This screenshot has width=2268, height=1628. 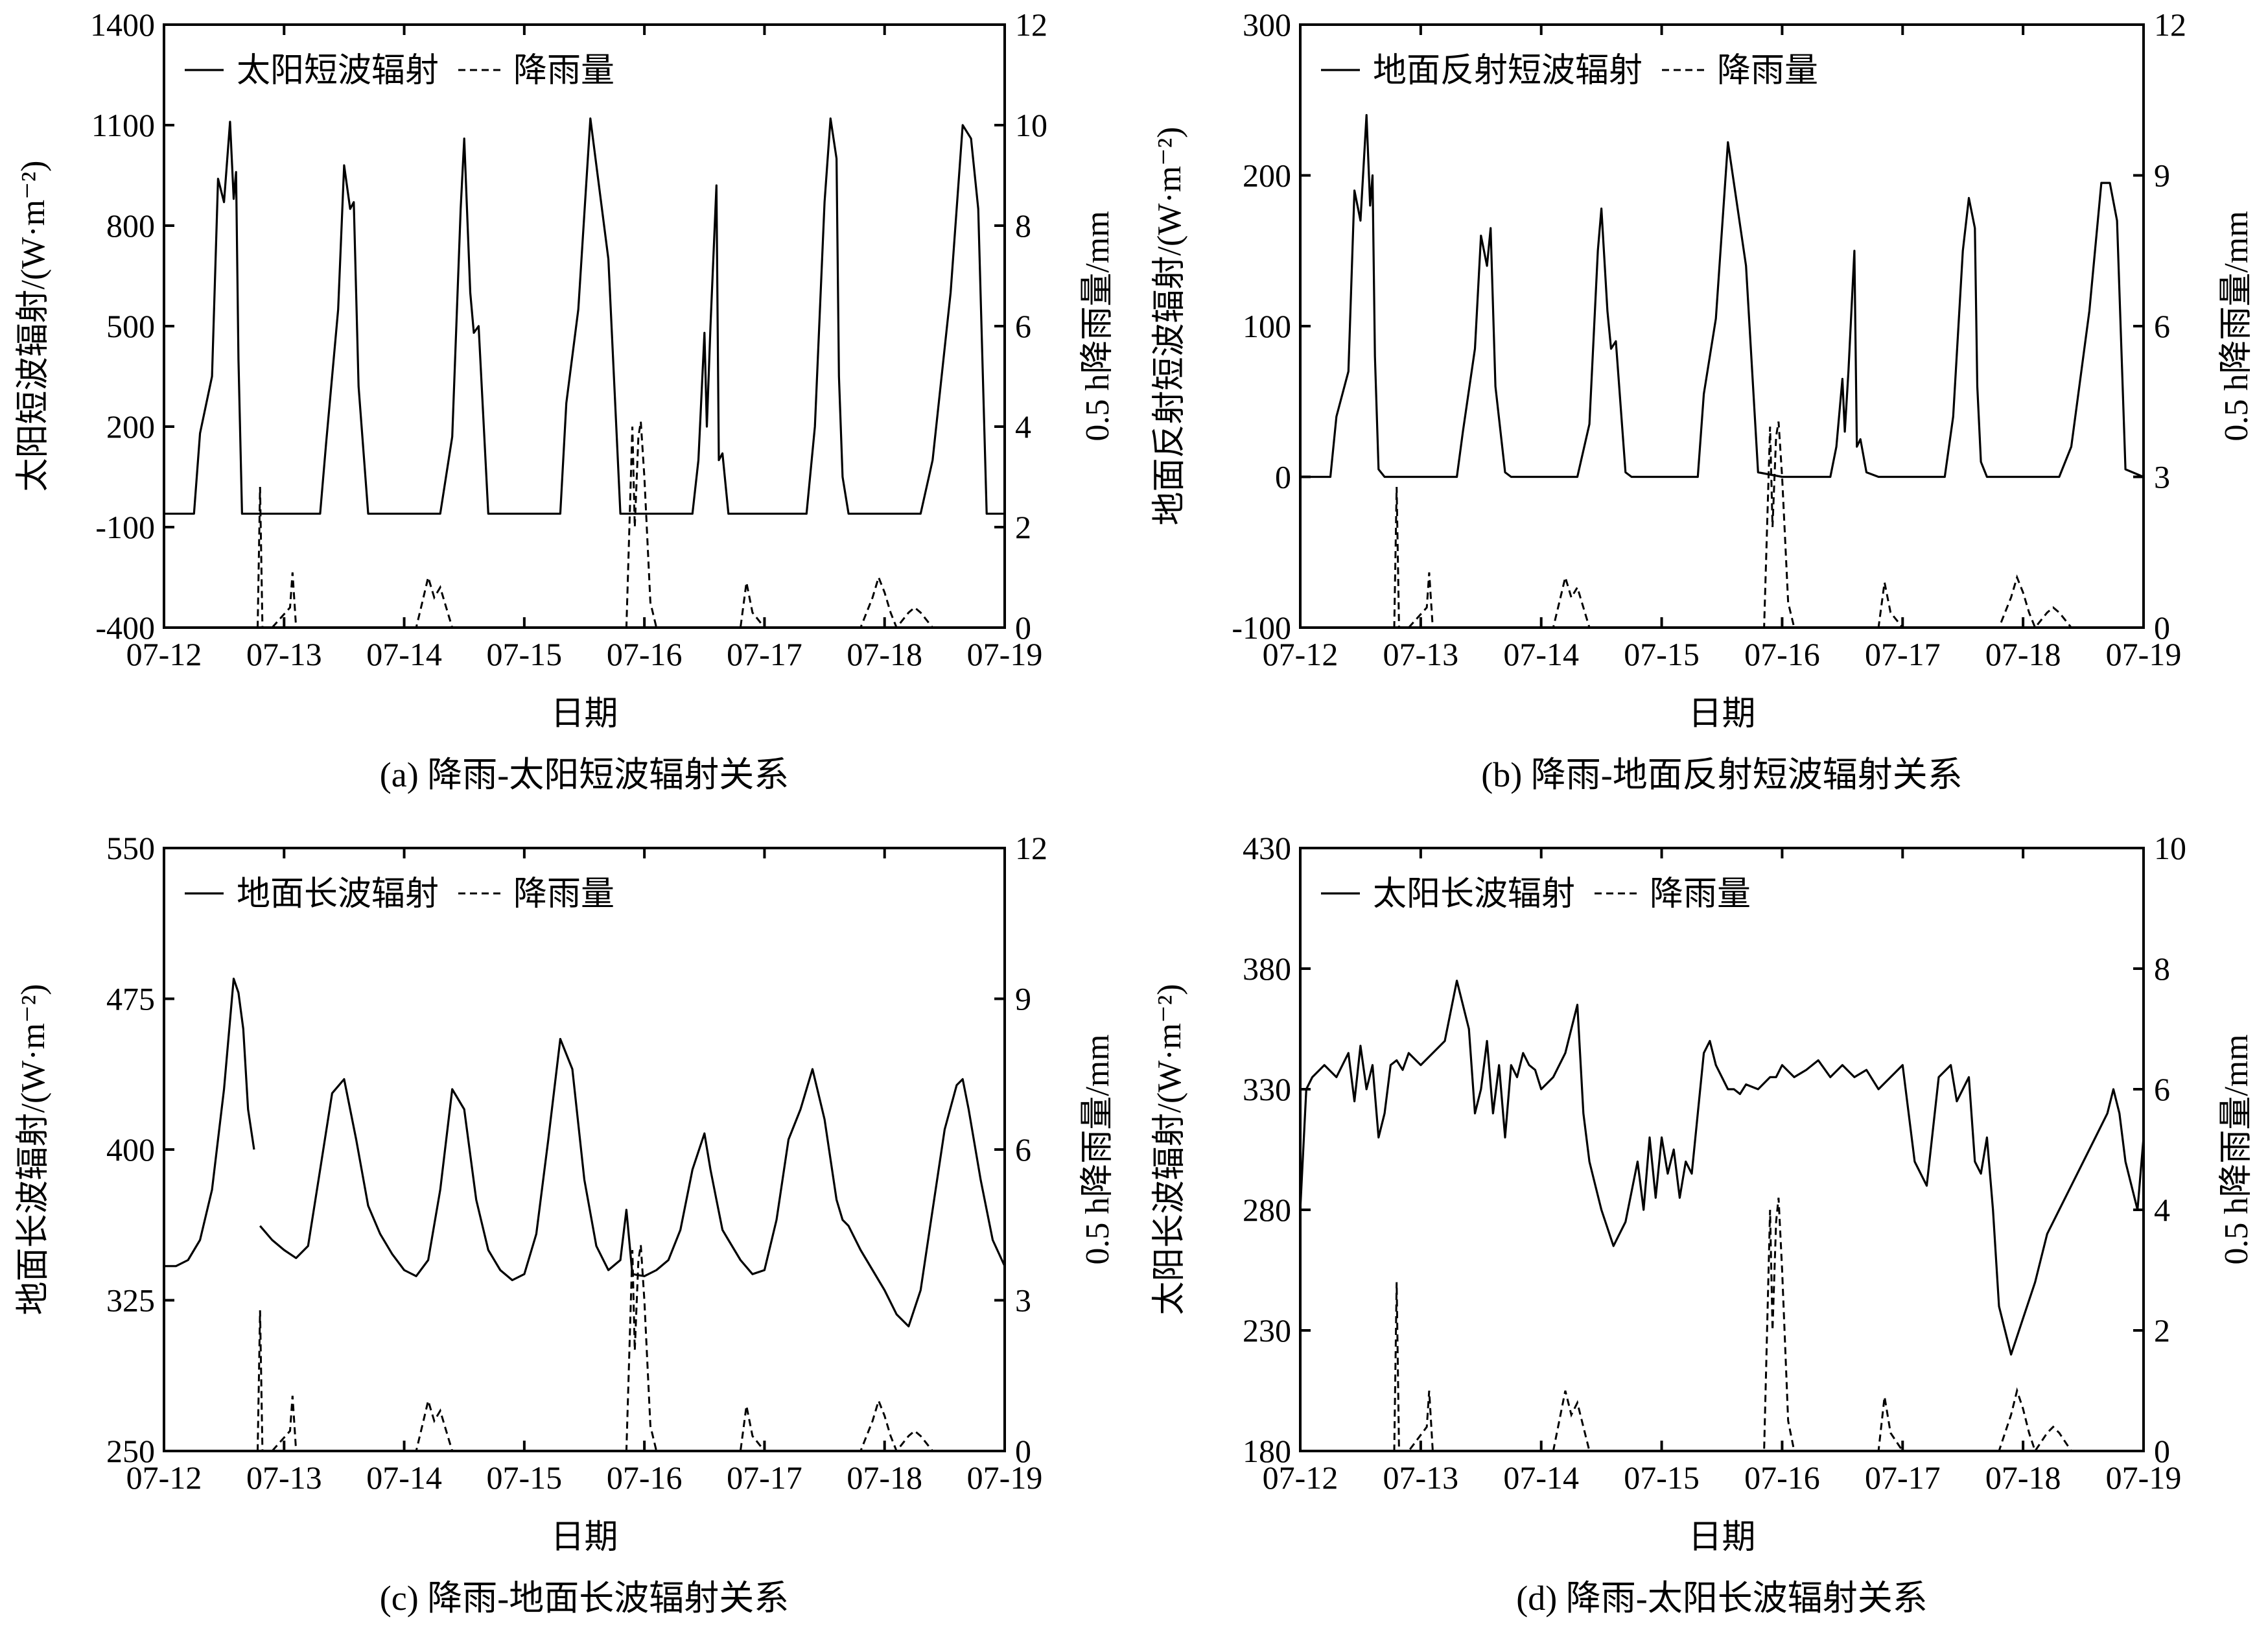 I want to click on y-right-tick-label: 8, so click(x=2162, y=968).